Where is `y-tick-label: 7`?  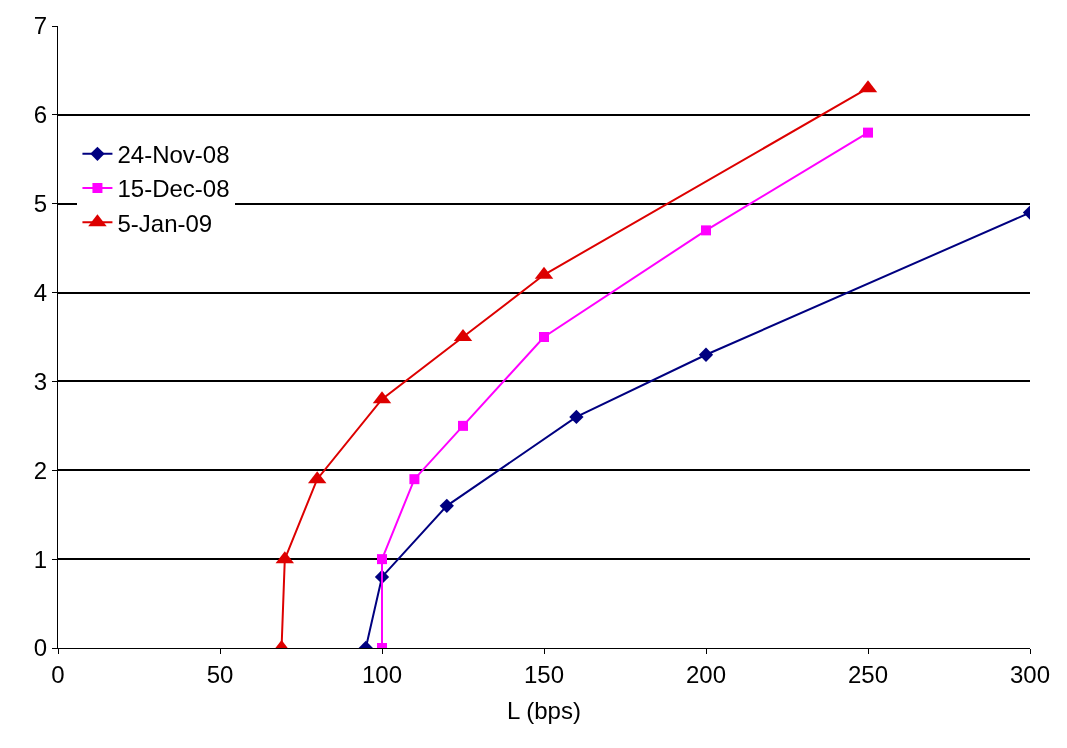
y-tick-label: 7 is located at coordinates (40, 26).